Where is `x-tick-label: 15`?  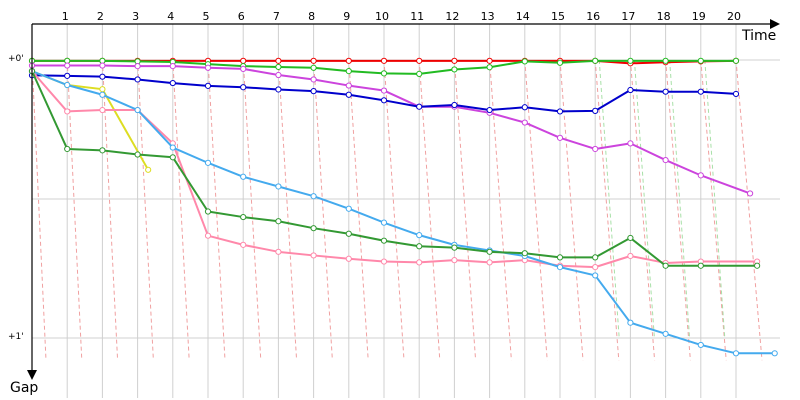 x-tick-label: 15 is located at coordinates (558, 16).